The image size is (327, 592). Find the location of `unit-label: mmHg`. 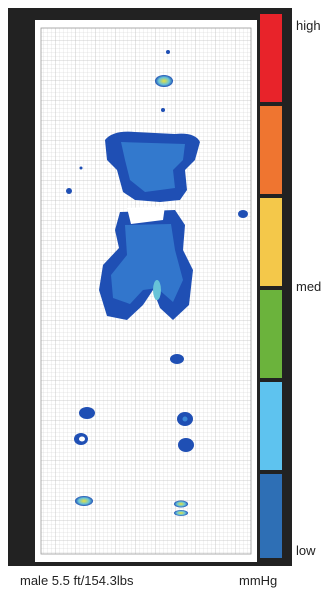

unit-label: mmHg is located at coordinates (258, 580).